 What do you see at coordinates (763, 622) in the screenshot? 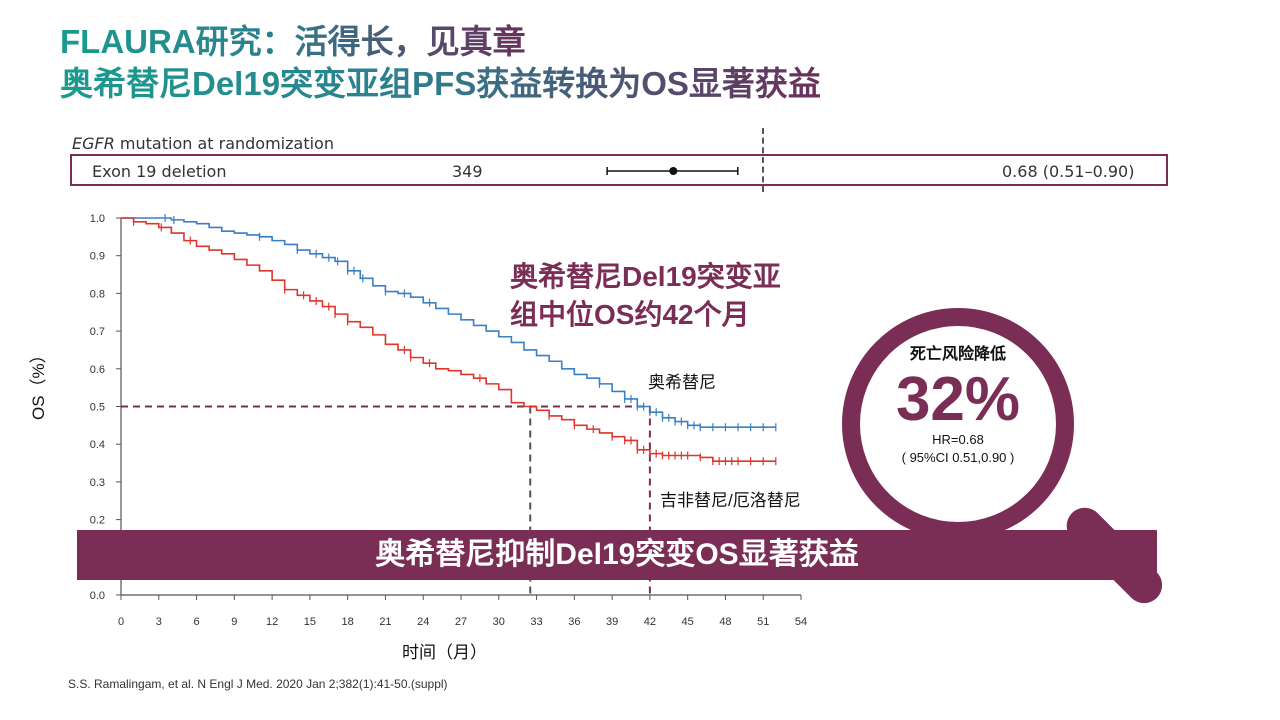
I see `x-tick-label: 51` at bounding box center [763, 622].